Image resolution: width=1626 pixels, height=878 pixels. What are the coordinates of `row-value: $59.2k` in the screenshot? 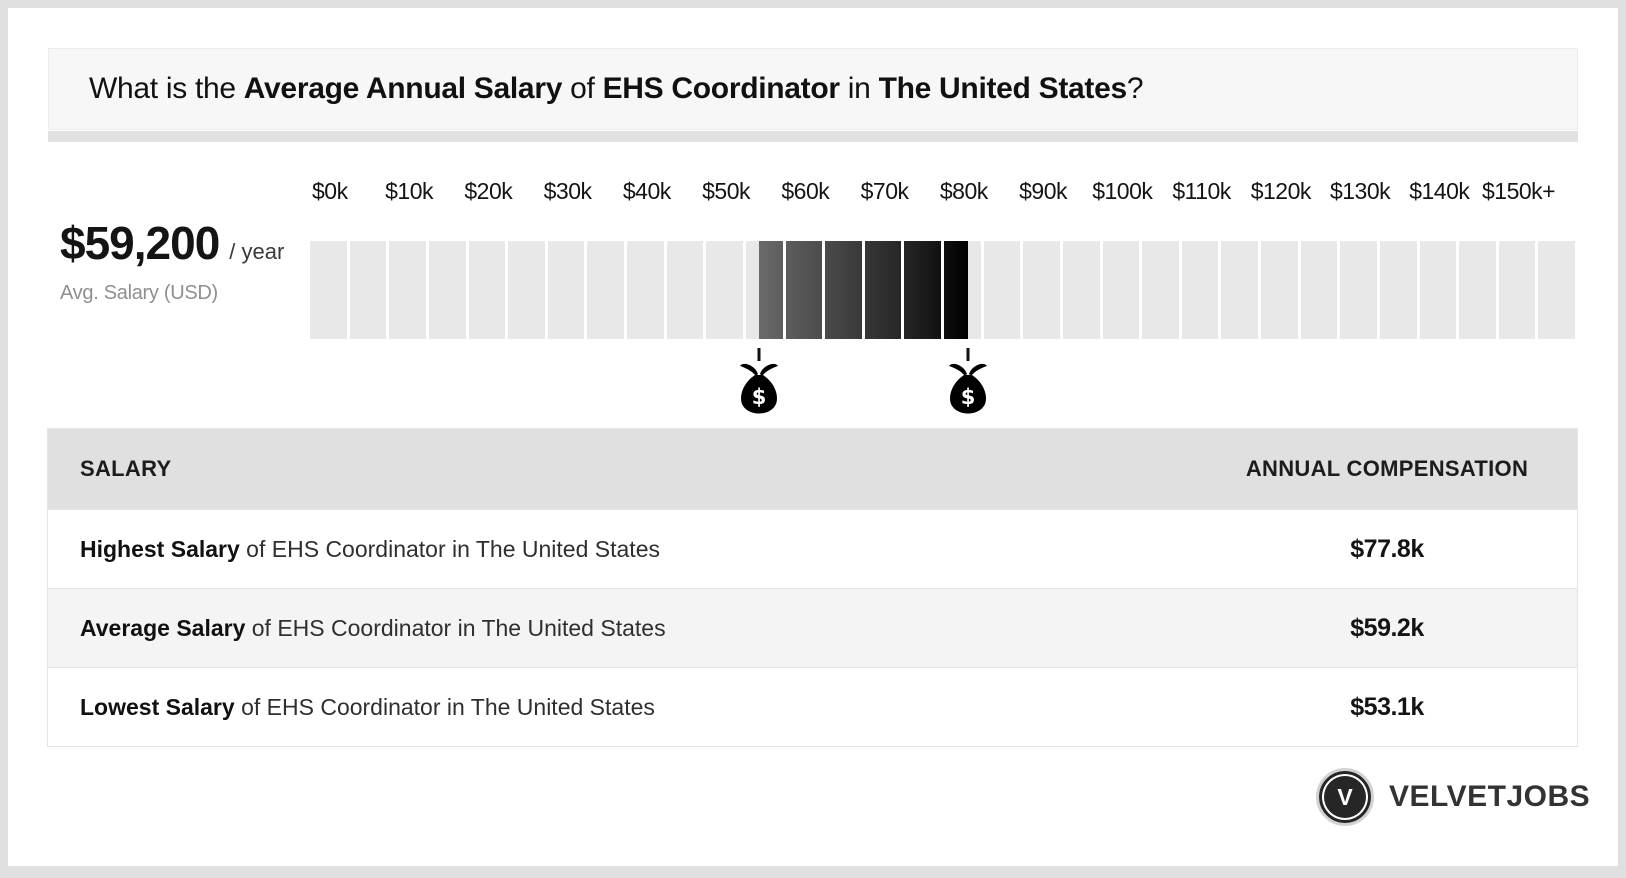 It's located at (1387, 627).